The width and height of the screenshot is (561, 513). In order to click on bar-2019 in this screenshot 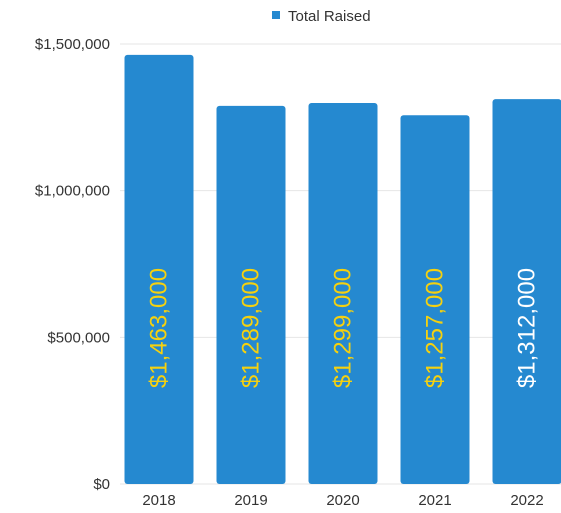, I will do `click(251, 294)`.